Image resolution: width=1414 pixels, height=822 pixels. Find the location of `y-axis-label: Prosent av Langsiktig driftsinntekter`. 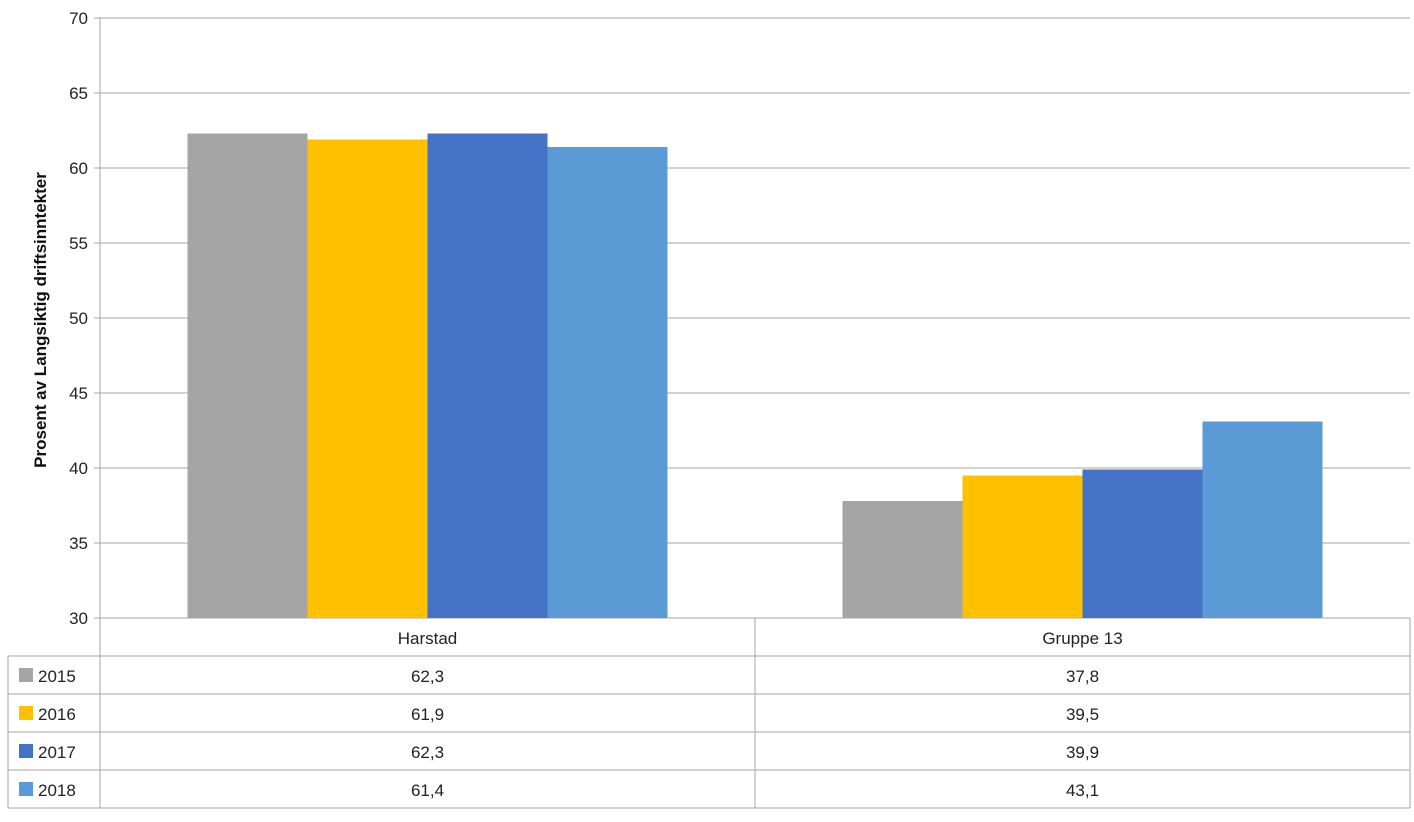

y-axis-label: Prosent av Langsiktig driftsinntekter is located at coordinates (40, 320).